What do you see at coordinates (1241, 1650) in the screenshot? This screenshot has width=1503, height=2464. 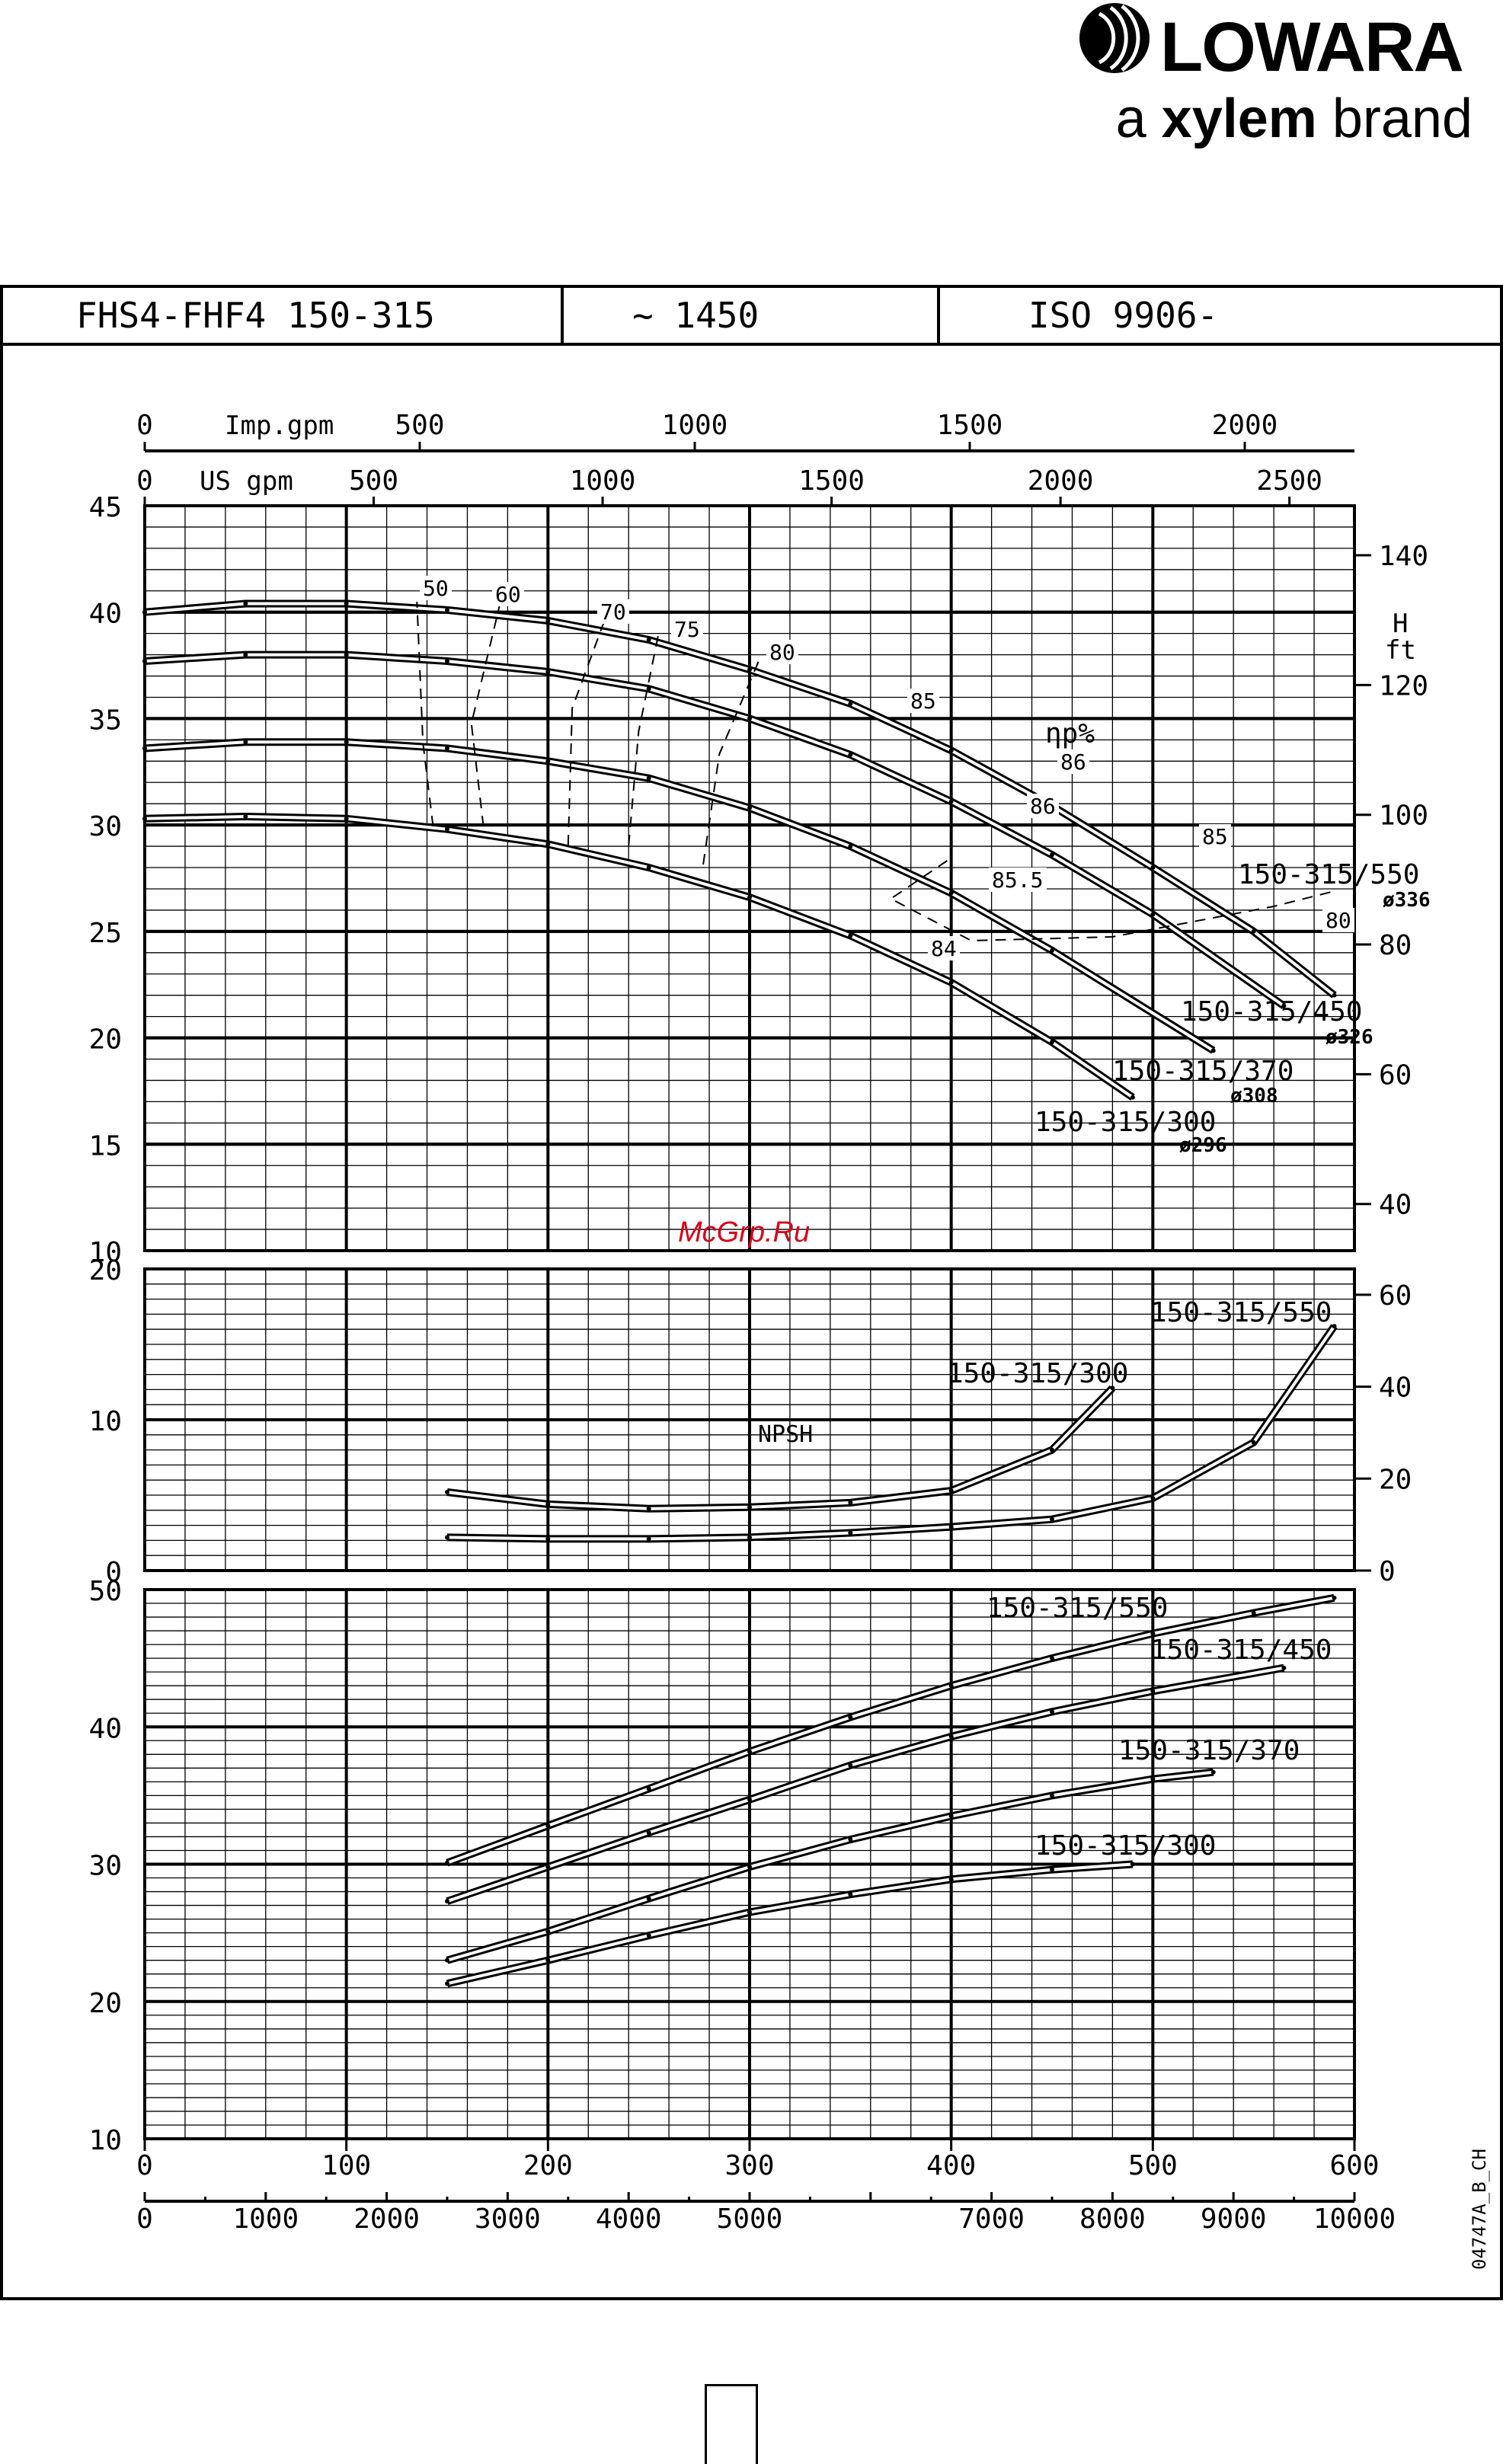 I see `power-curve-label-450: 150-315/450` at bounding box center [1241, 1650].